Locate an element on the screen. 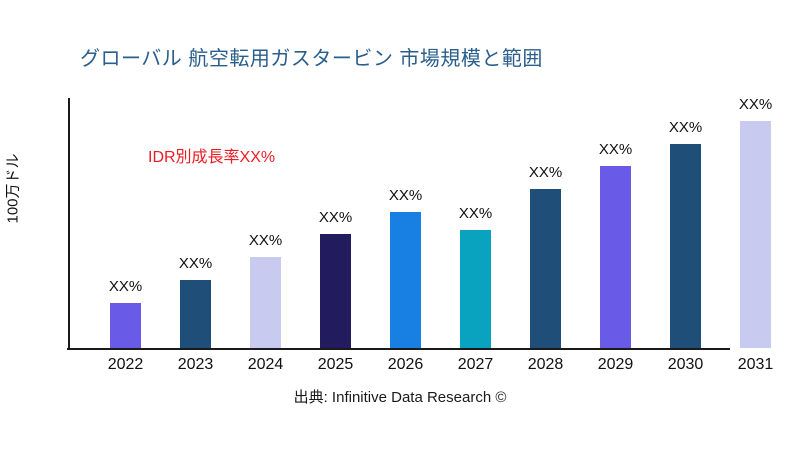 The height and width of the screenshot is (450, 800). bar-2024 is located at coordinates (265, 302).